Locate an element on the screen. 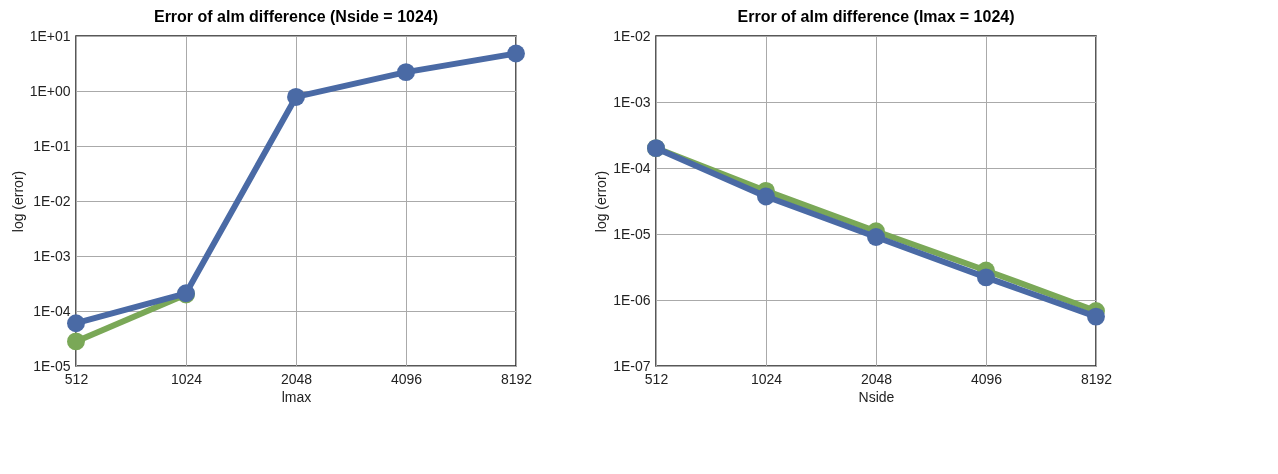 This screenshot has height=474, width=1278. y-tick-label: 1E-01 is located at coordinates (52, 145).